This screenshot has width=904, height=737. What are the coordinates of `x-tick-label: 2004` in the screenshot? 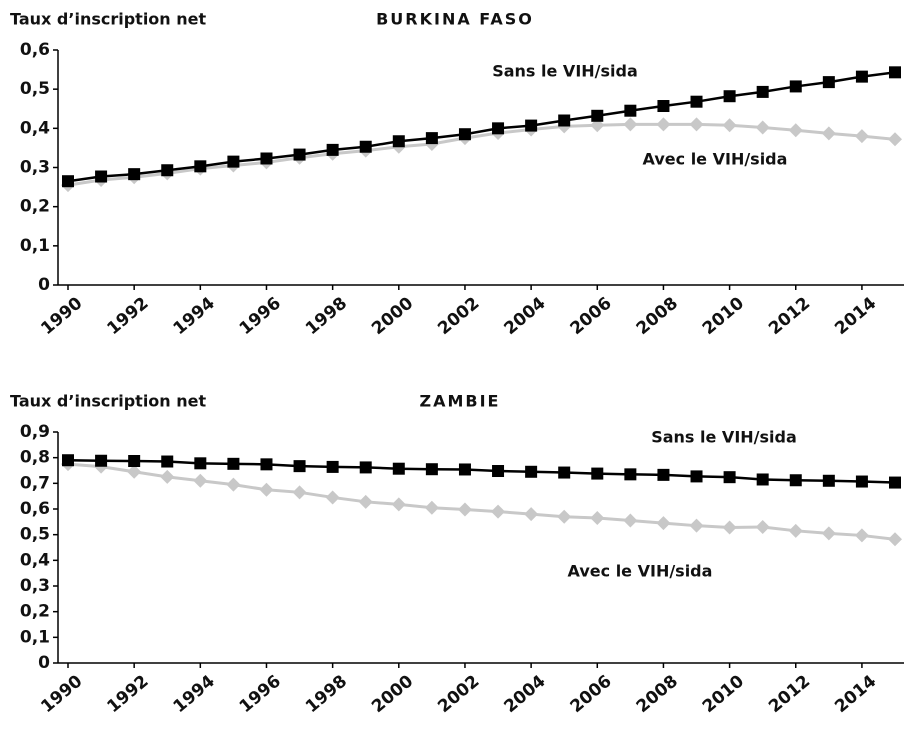 It's located at (524, 694).